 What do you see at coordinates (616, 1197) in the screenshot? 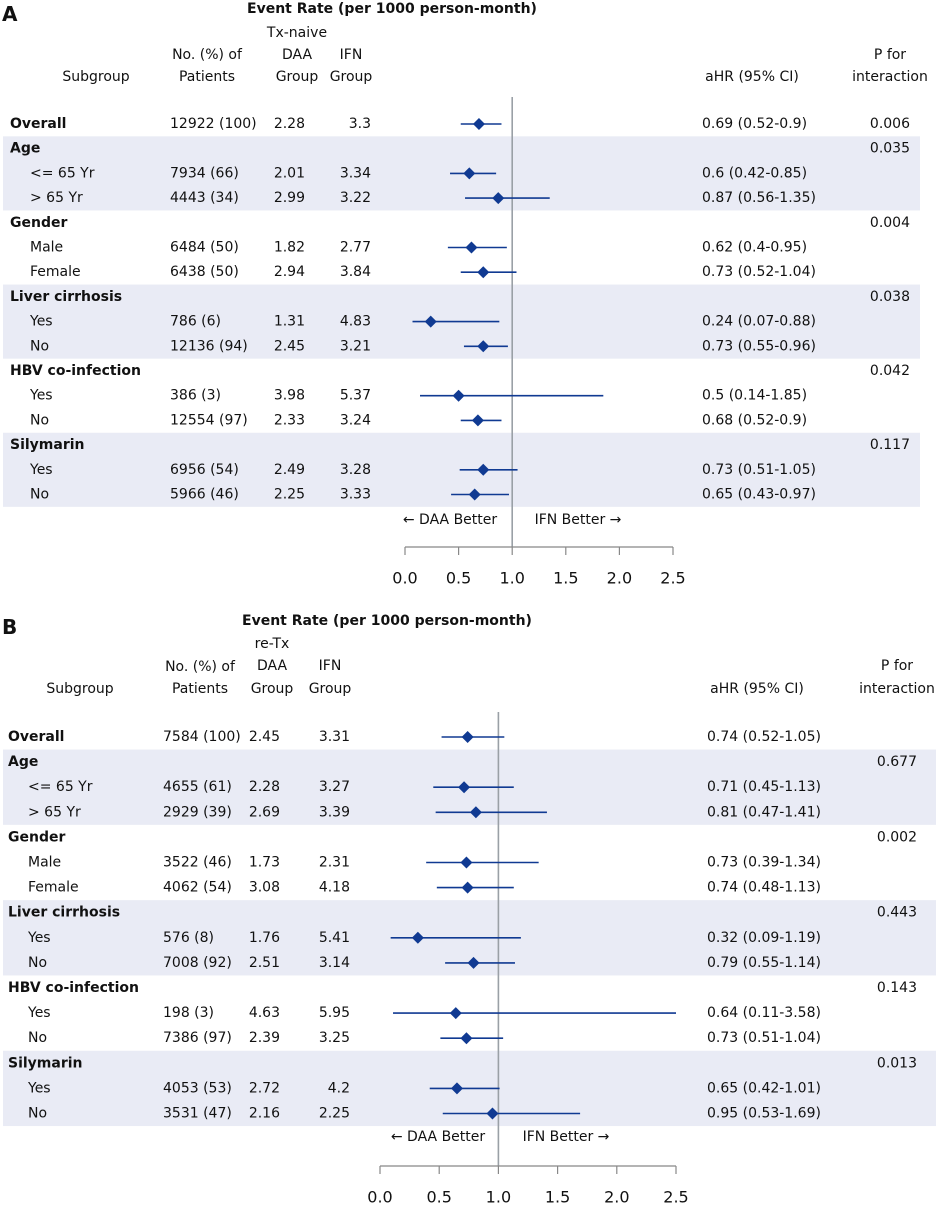
I see `x-tick-label: 2.0` at bounding box center [616, 1197].